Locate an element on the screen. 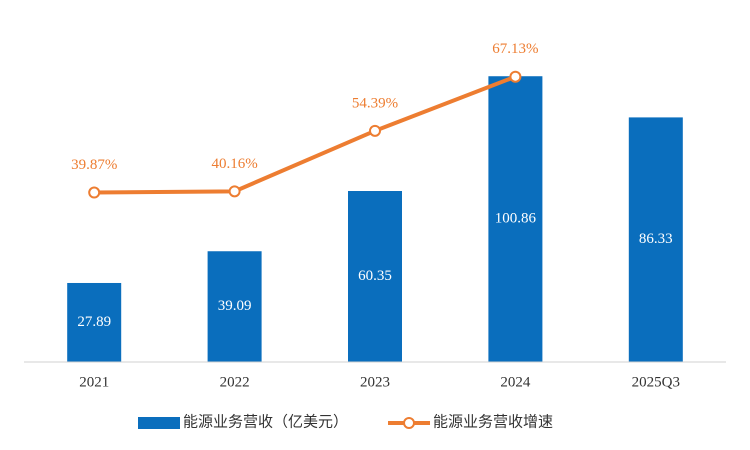 The width and height of the screenshot is (750, 450). legend-swatch-marker is located at coordinates (409, 423).